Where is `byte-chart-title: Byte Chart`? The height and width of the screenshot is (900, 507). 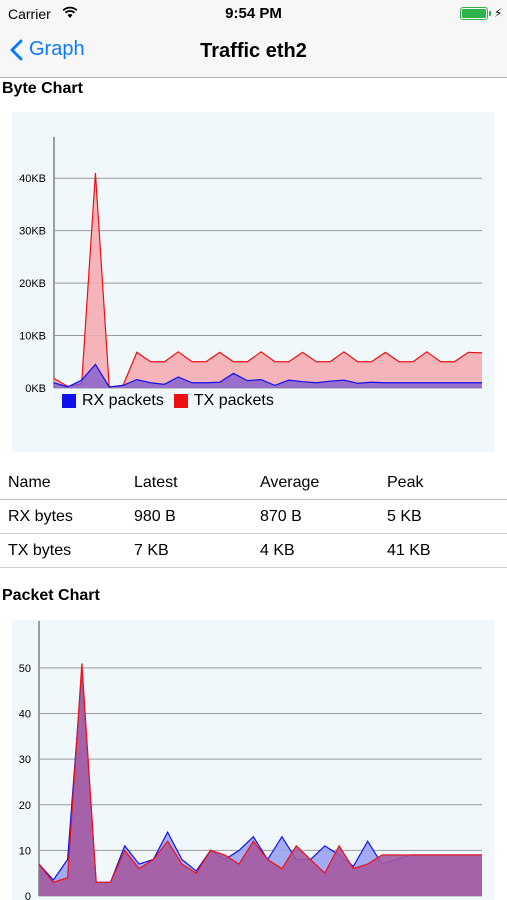
byte-chart-title: Byte Chart is located at coordinates (42, 88).